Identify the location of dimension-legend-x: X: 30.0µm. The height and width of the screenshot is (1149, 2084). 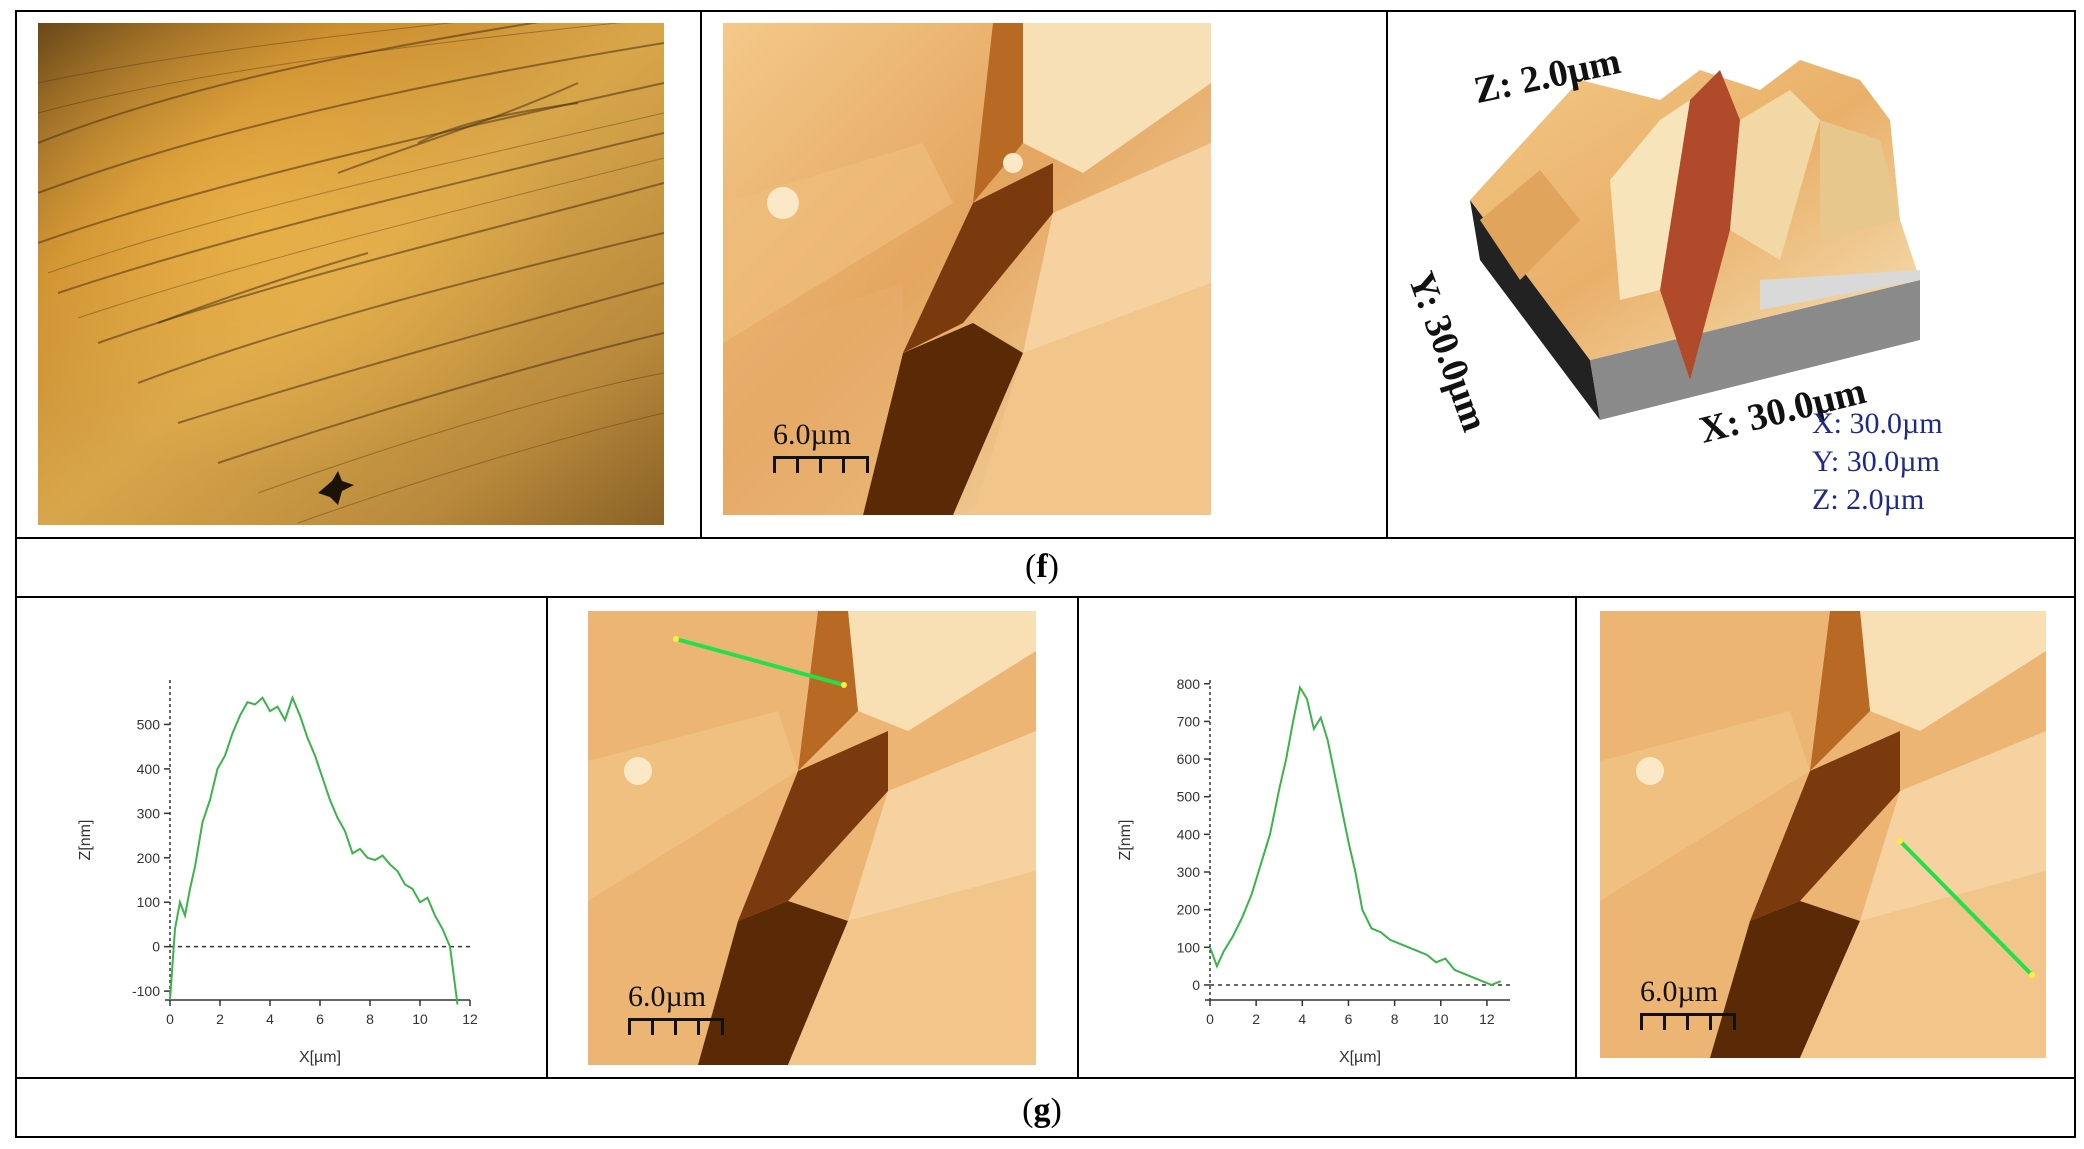
(1877, 423).